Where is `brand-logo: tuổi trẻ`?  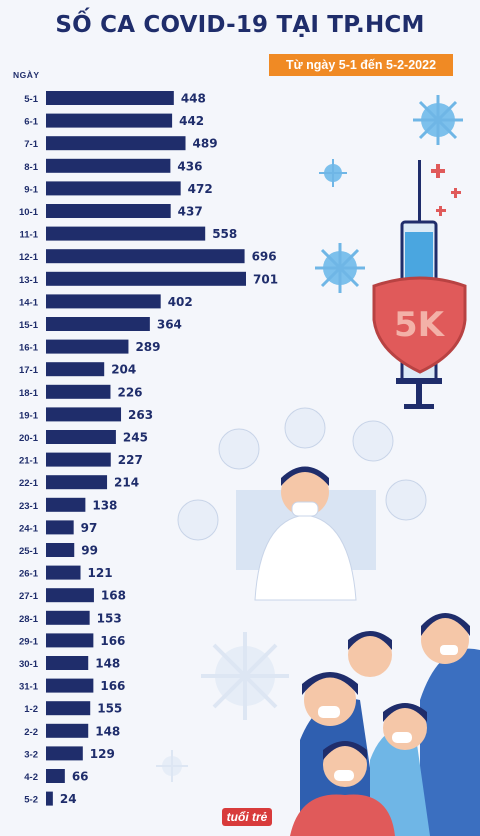
brand-logo: tuổi trẻ is located at coordinates (247, 817).